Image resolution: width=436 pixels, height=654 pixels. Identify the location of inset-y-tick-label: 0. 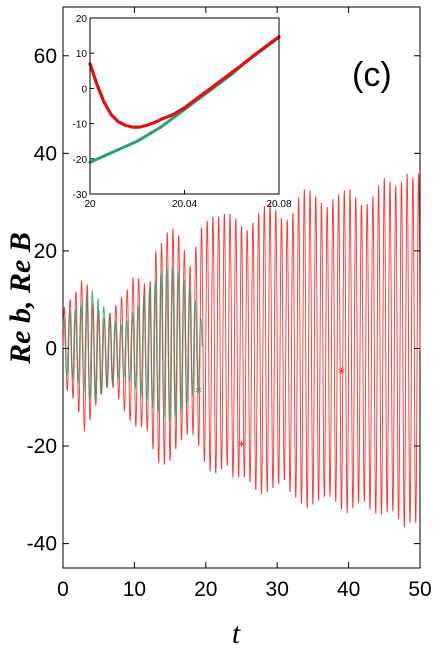
(84, 89).